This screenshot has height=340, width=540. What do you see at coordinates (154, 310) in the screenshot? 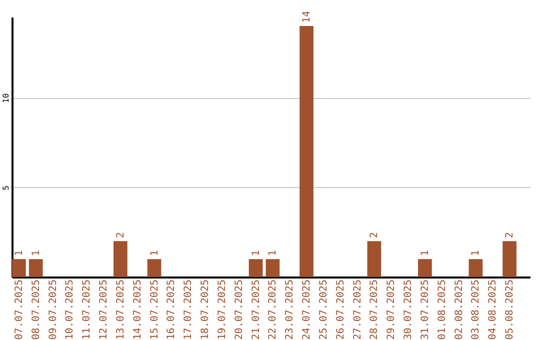
I see `x-tick-label: 15.07.2025` at bounding box center [154, 310].